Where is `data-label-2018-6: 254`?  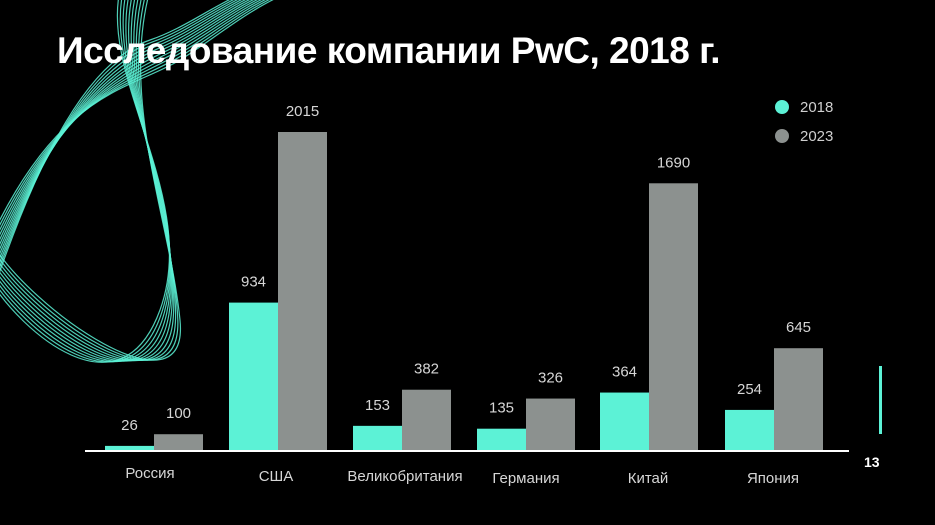
data-label-2018-6: 254 is located at coordinates (749, 389).